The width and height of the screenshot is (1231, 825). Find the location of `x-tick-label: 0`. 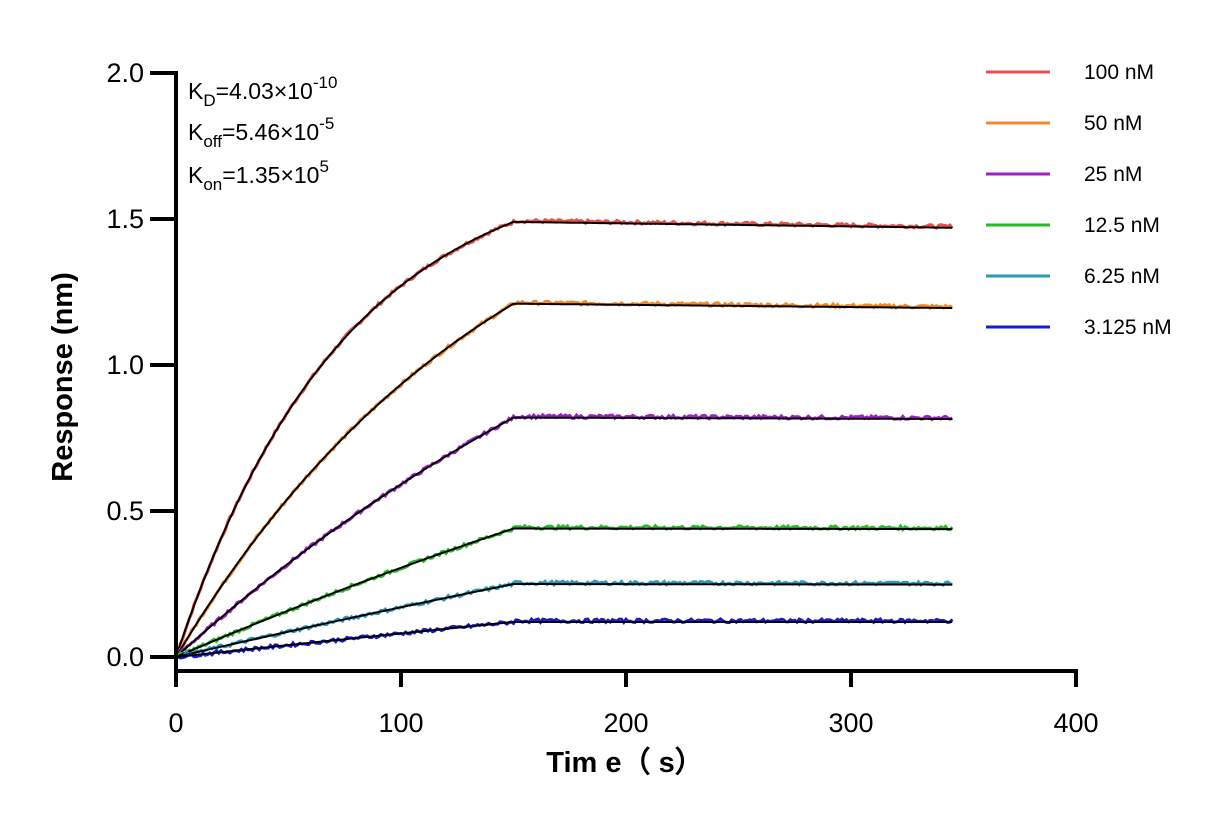

x-tick-label: 0 is located at coordinates (175, 723).